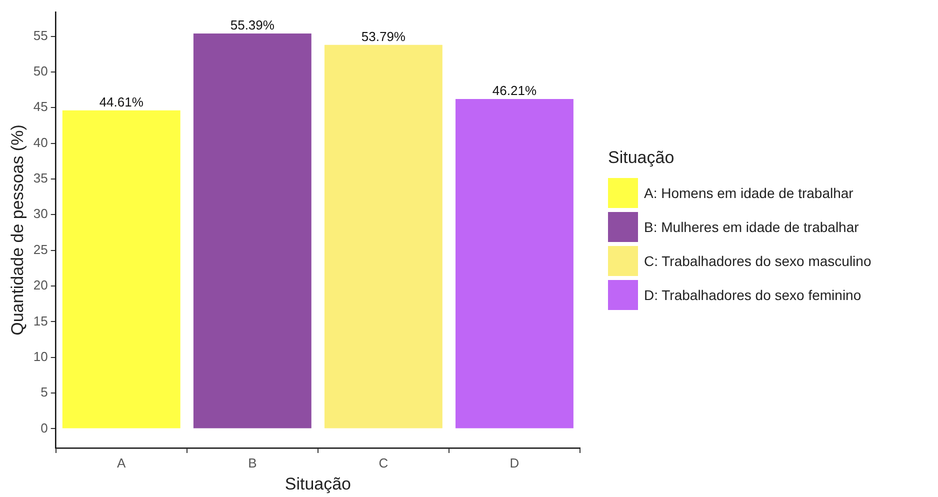 This screenshot has height=497, width=938. I want to click on y-axis-title: Quantidade de pessoas (%), so click(17, 230).